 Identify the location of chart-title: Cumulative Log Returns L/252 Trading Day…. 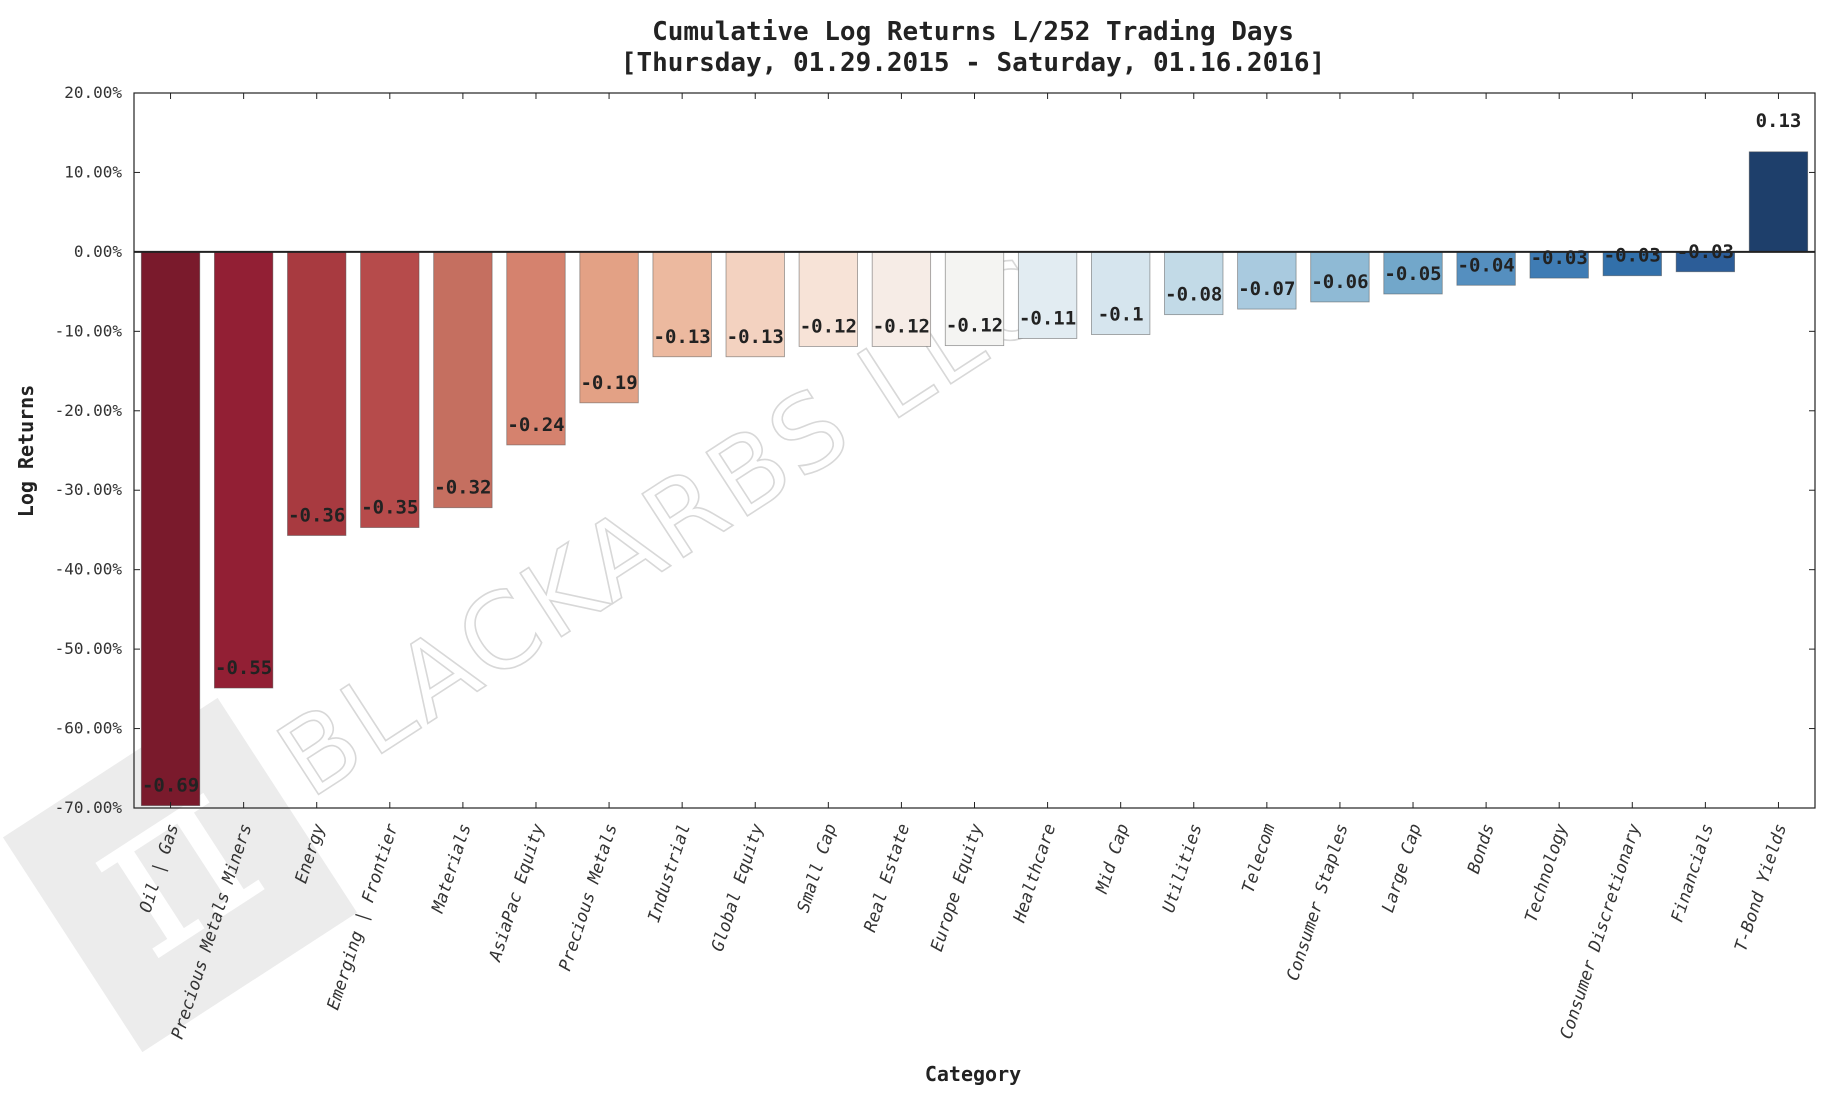
(973, 32).